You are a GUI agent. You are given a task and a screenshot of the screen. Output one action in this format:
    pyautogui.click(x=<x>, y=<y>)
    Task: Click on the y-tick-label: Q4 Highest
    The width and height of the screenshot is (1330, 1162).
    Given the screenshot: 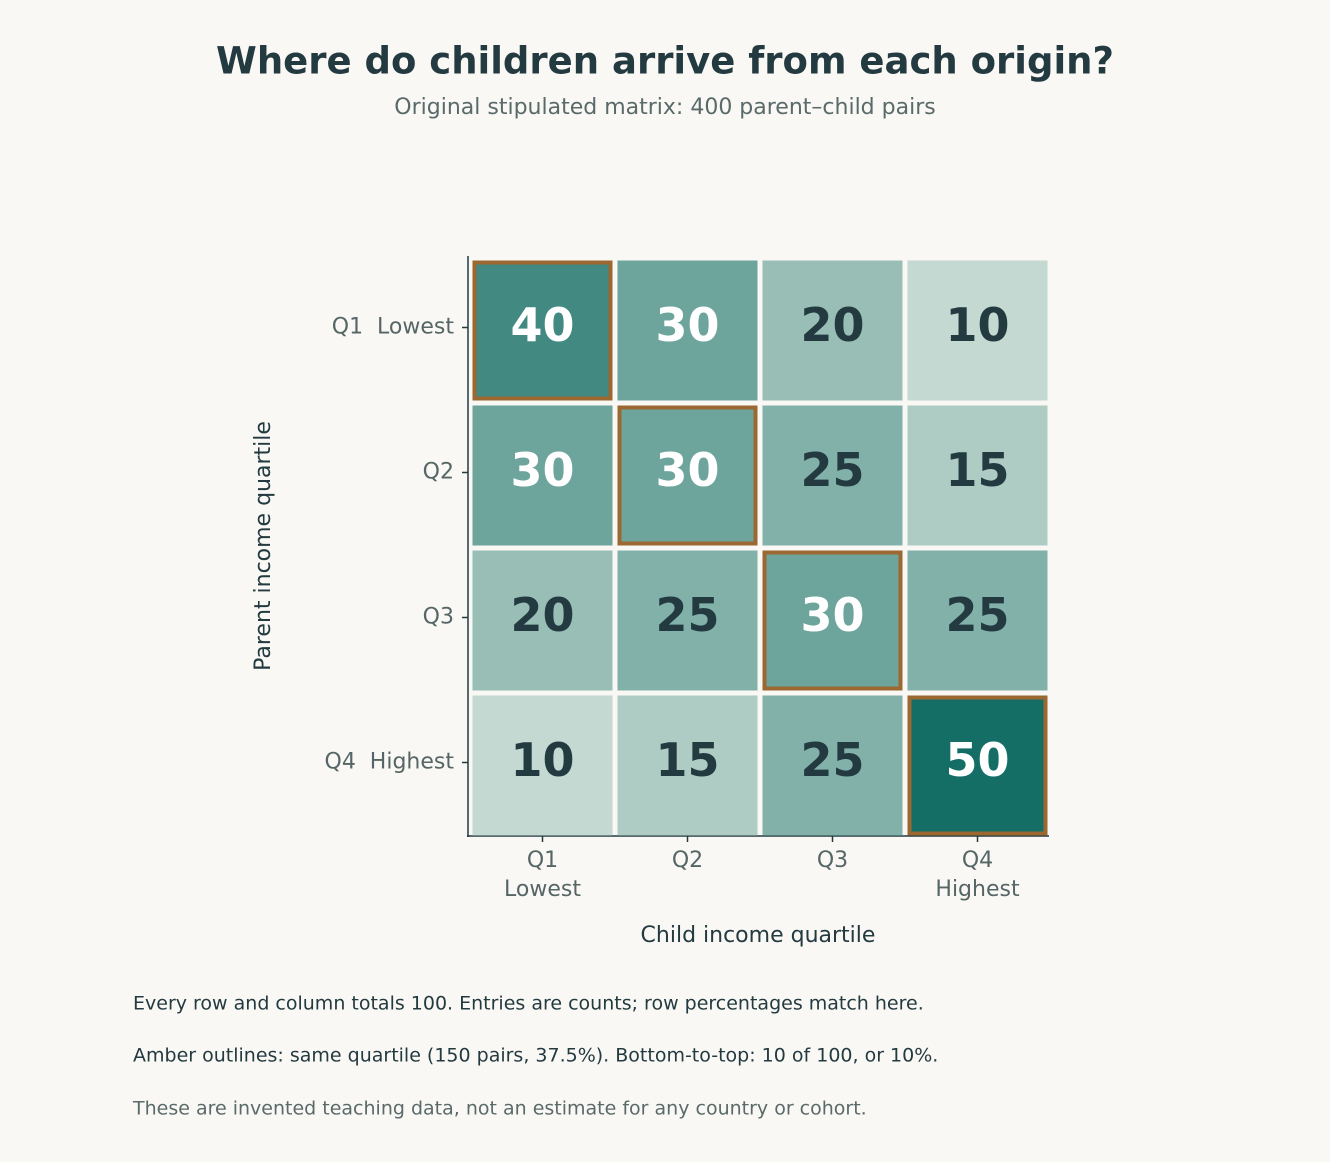 What is the action you would take?
    pyautogui.click(x=390, y=762)
    